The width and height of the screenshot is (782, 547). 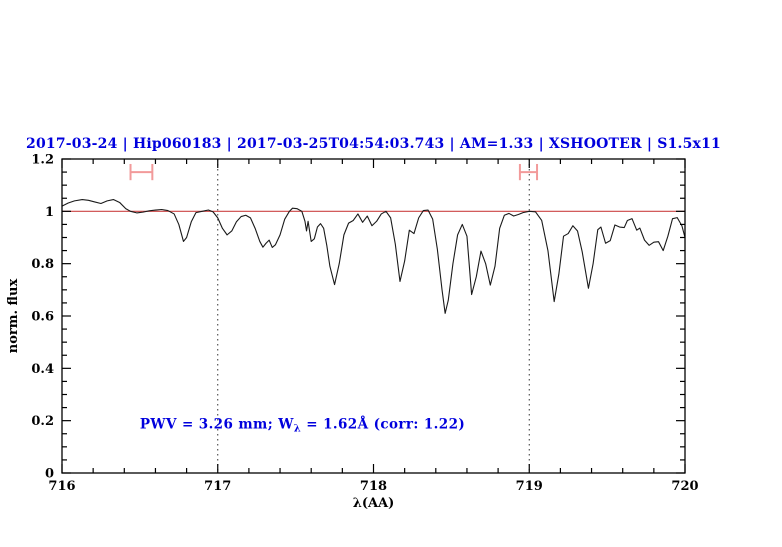 I want to click on x-axis-label: λ(AA), so click(x=374, y=503).